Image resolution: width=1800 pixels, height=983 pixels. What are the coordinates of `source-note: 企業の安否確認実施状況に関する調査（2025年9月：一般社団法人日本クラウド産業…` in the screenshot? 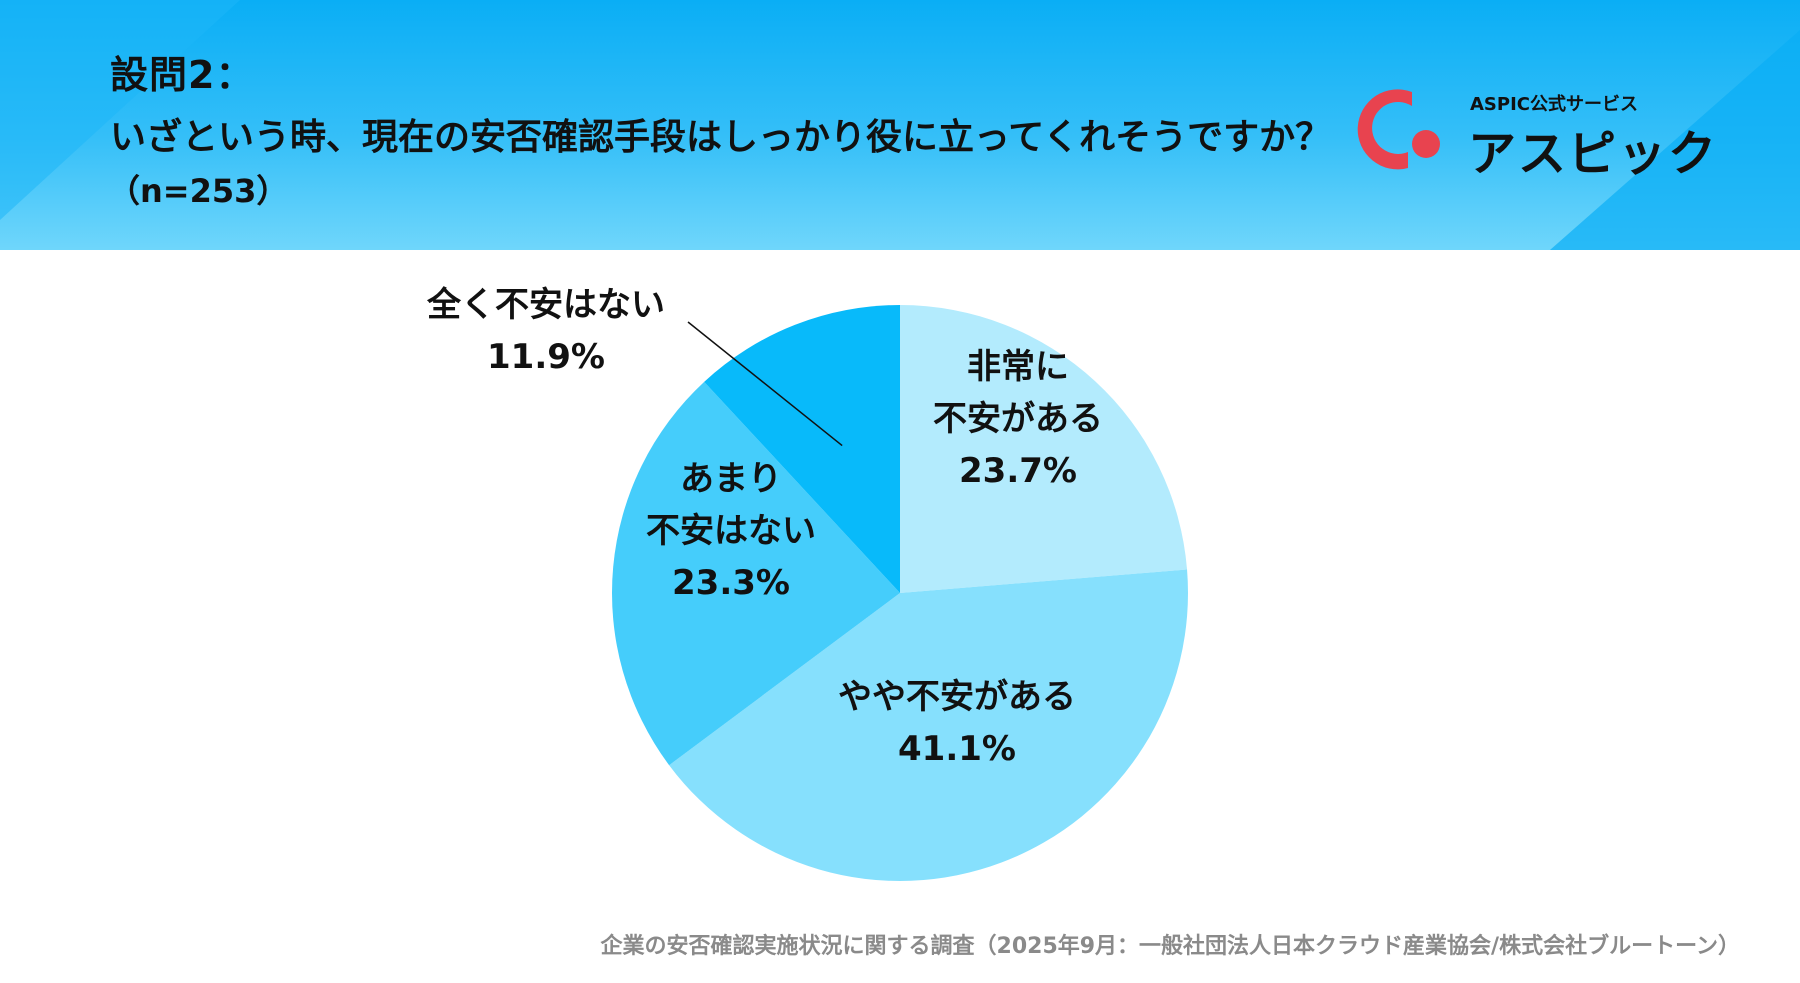 It's located at (1170, 946).